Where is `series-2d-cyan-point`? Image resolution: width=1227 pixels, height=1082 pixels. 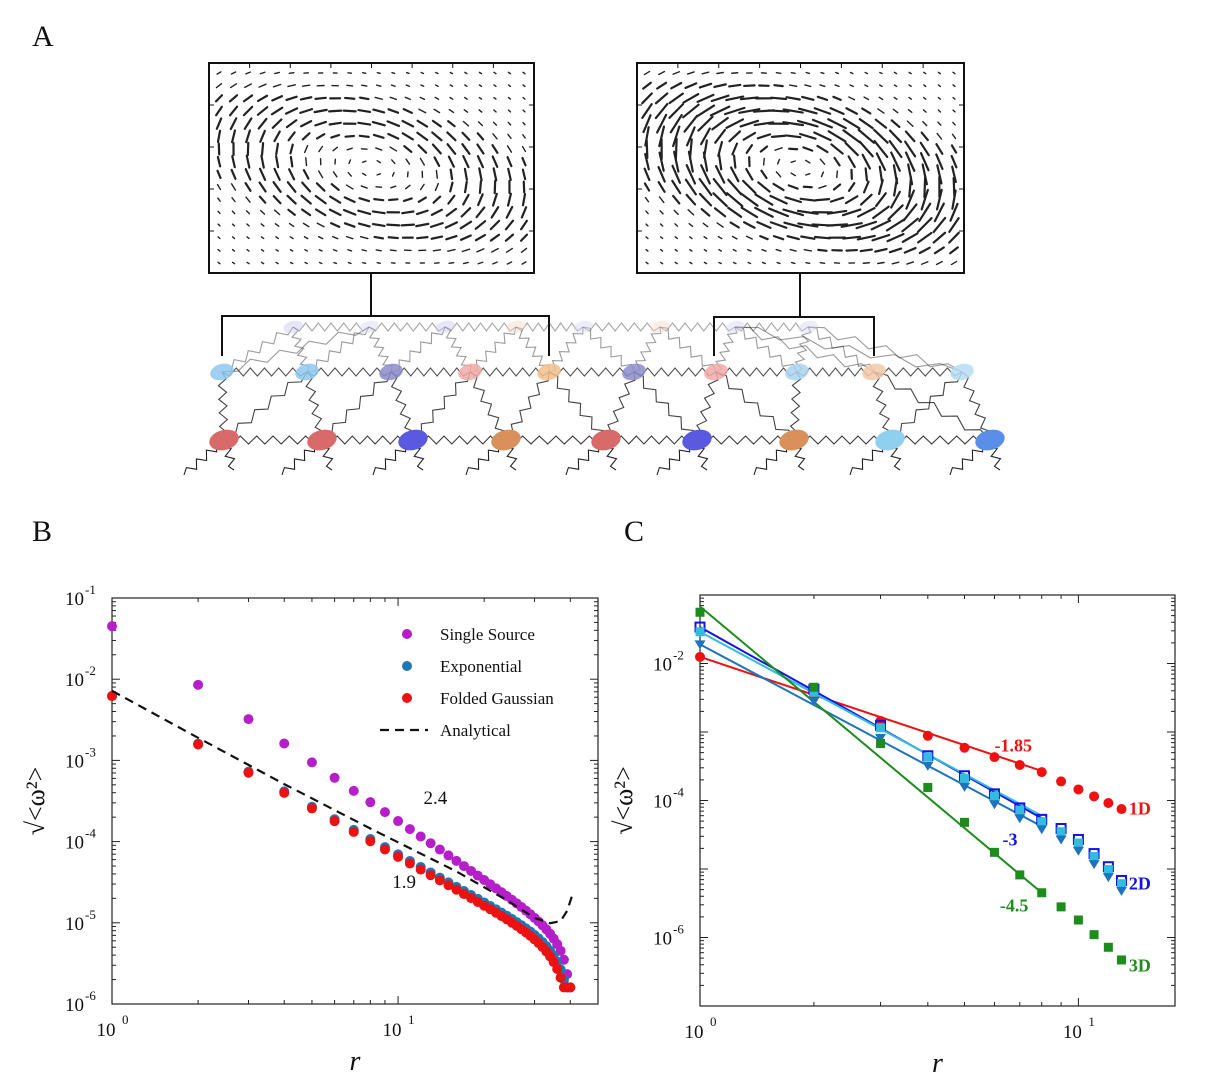
series-2d-cyan-point is located at coordinates (1042, 822).